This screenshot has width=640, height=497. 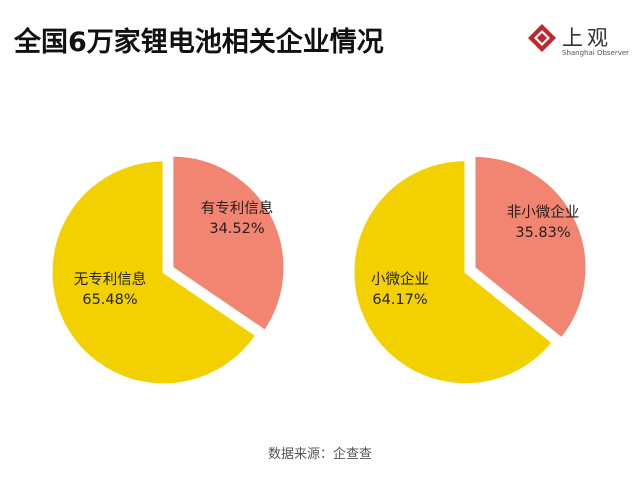 I want to click on pie-2-slice-2-value: 64.17%, so click(x=399, y=300).